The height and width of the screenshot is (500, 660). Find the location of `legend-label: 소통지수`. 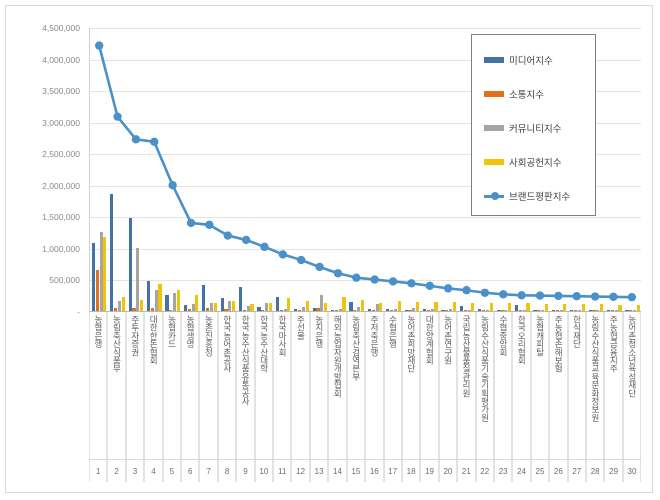

legend-label: 소통지수 is located at coordinates (526, 95).